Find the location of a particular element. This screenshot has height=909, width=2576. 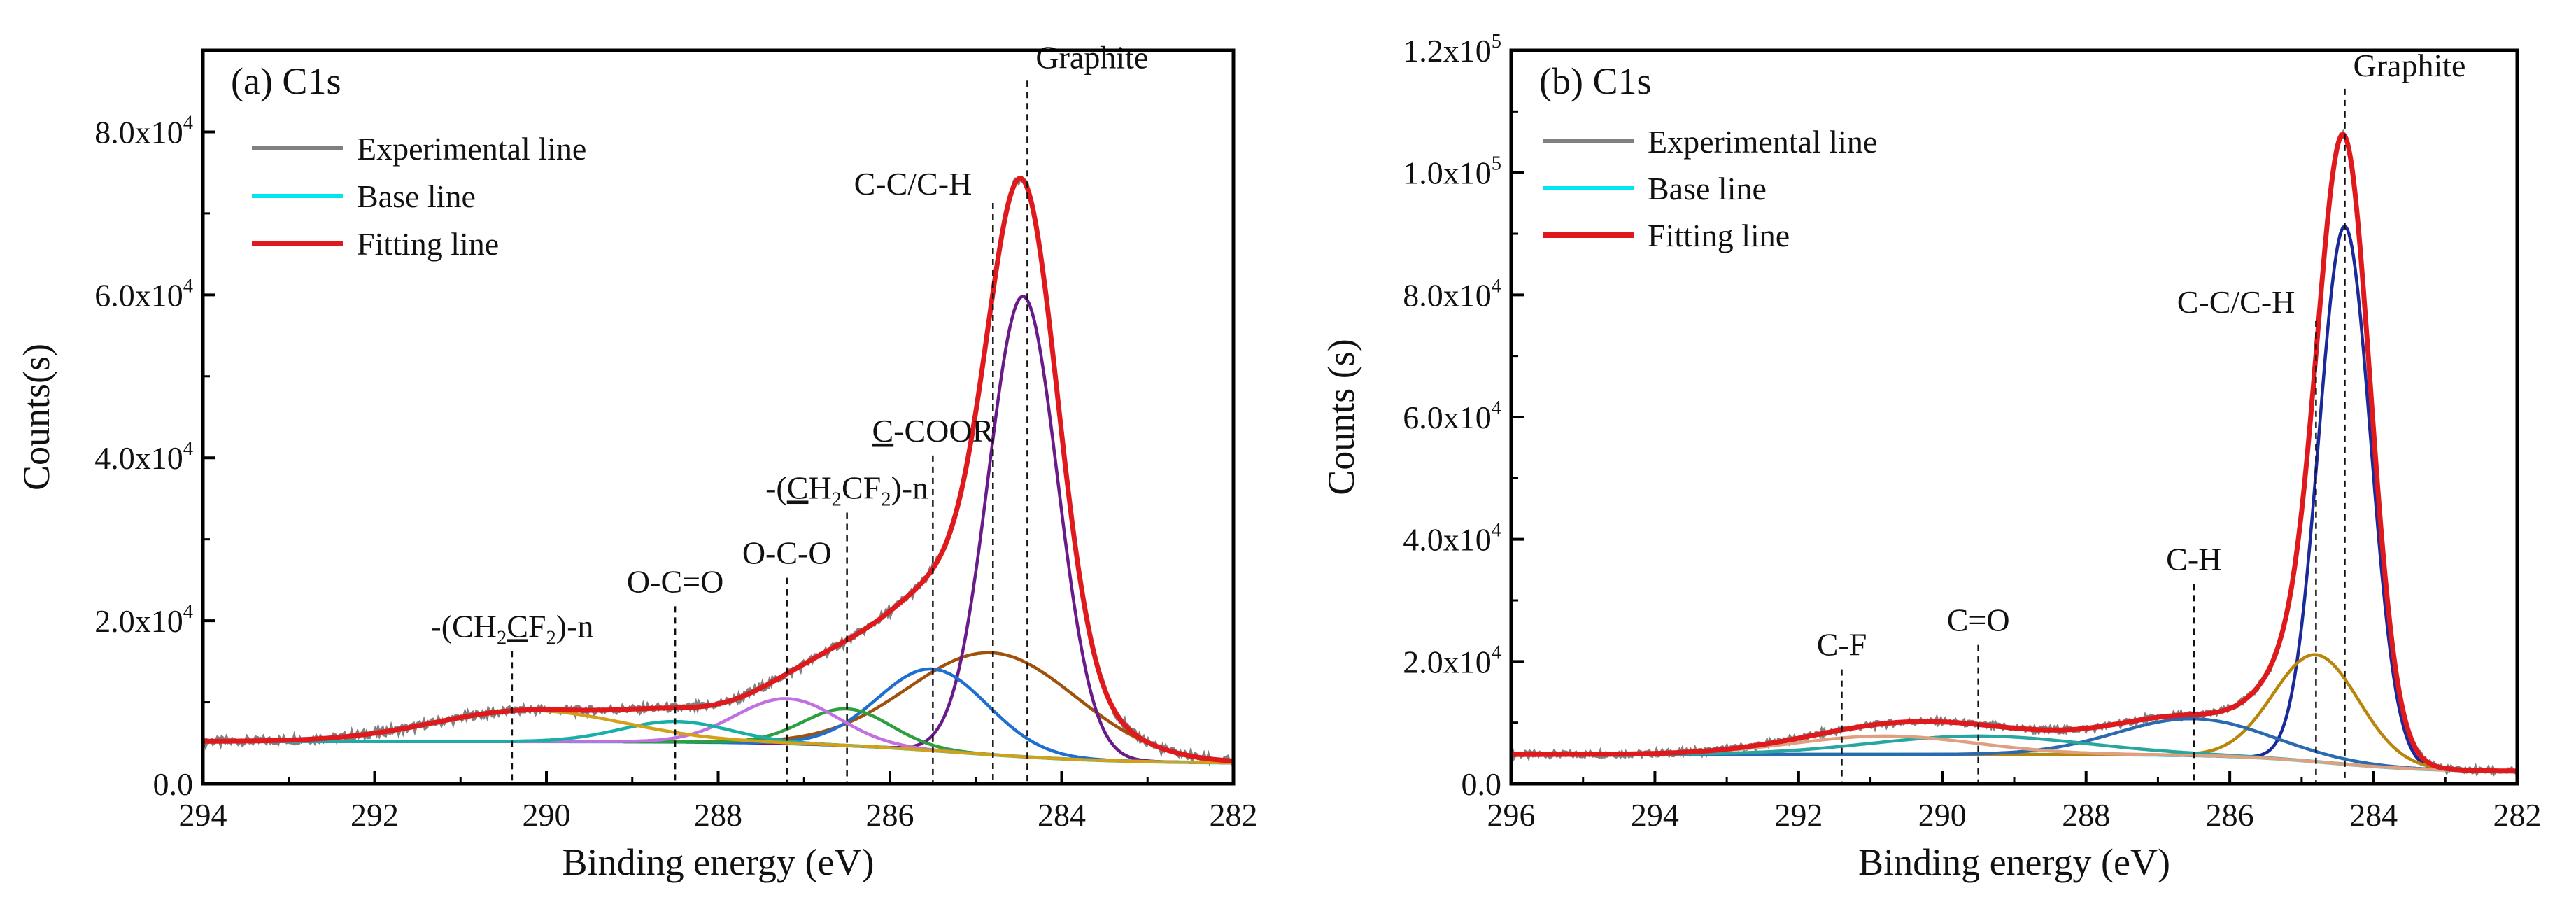

y-axis-label: Counts(s) is located at coordinates (36, 417).